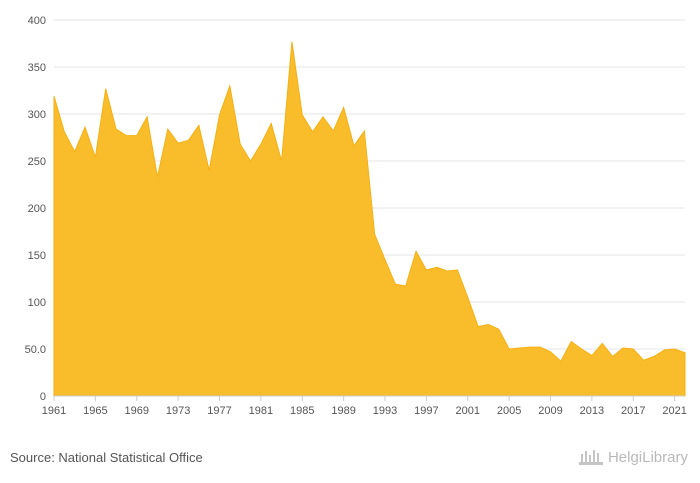 The width and height of the screenshot is (700, 483). Describe the element at coordinates (550, 411) in the screenshot. I see `x-tick-label: 2009` at that location.